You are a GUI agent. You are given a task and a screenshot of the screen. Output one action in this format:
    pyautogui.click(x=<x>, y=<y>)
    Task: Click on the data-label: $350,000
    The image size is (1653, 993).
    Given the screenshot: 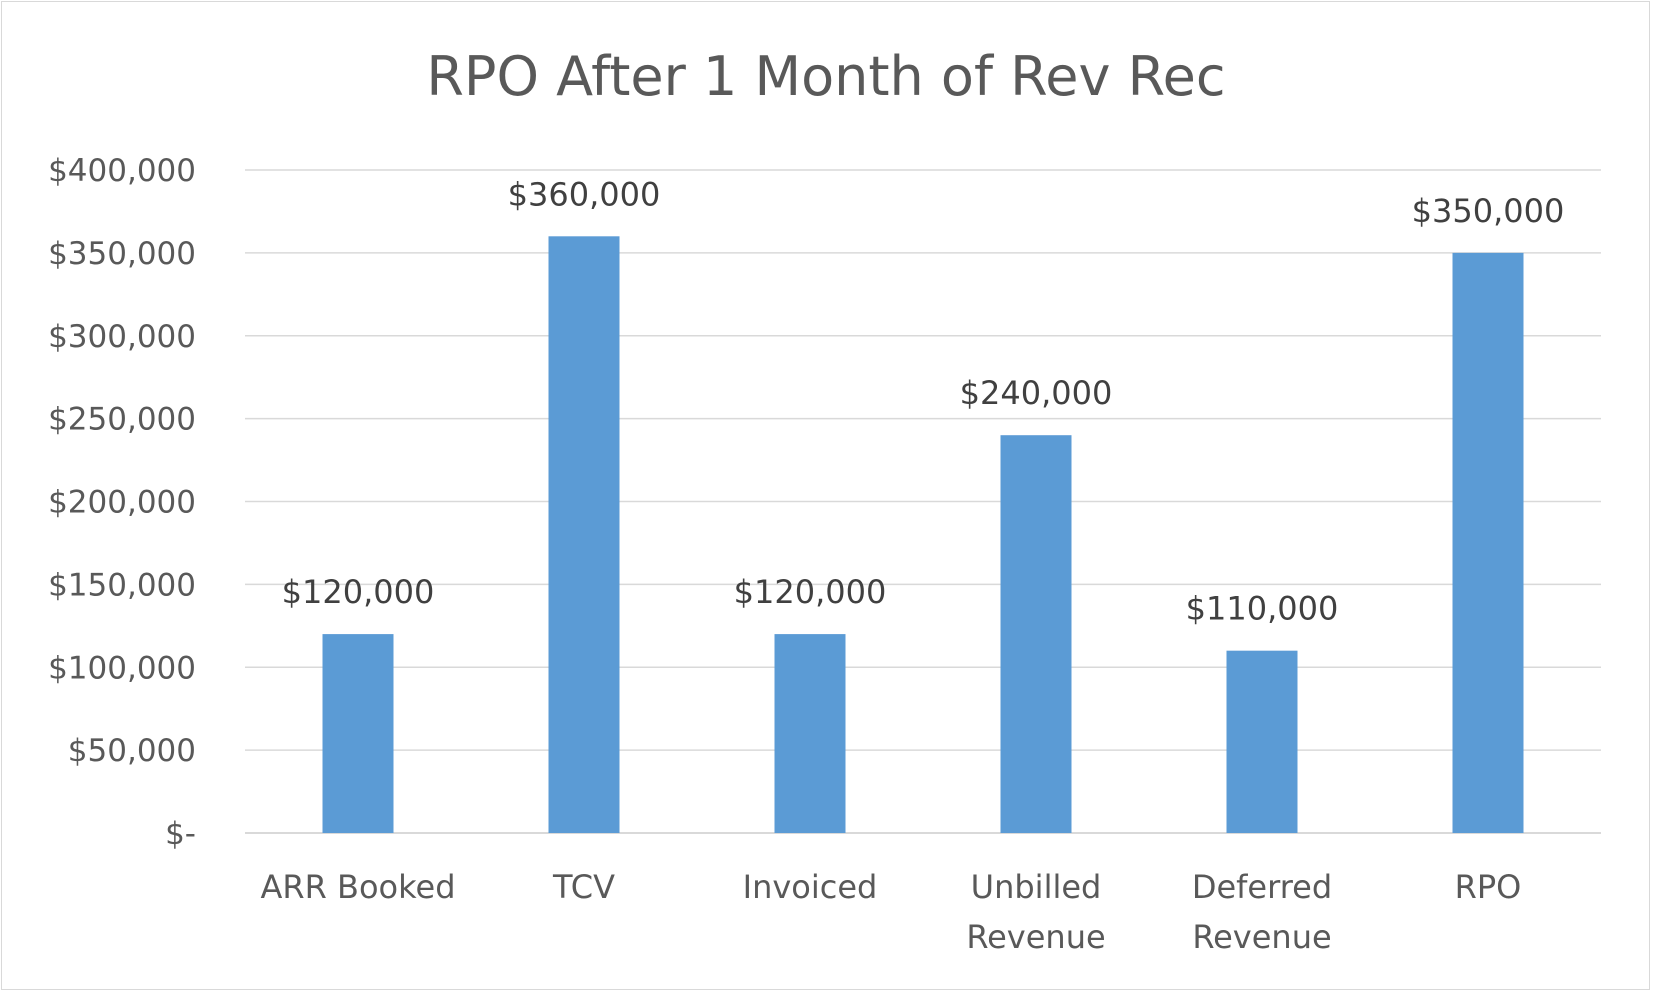 What is the action you would take?
    pyautogui.click(x=1488, y=211)
    